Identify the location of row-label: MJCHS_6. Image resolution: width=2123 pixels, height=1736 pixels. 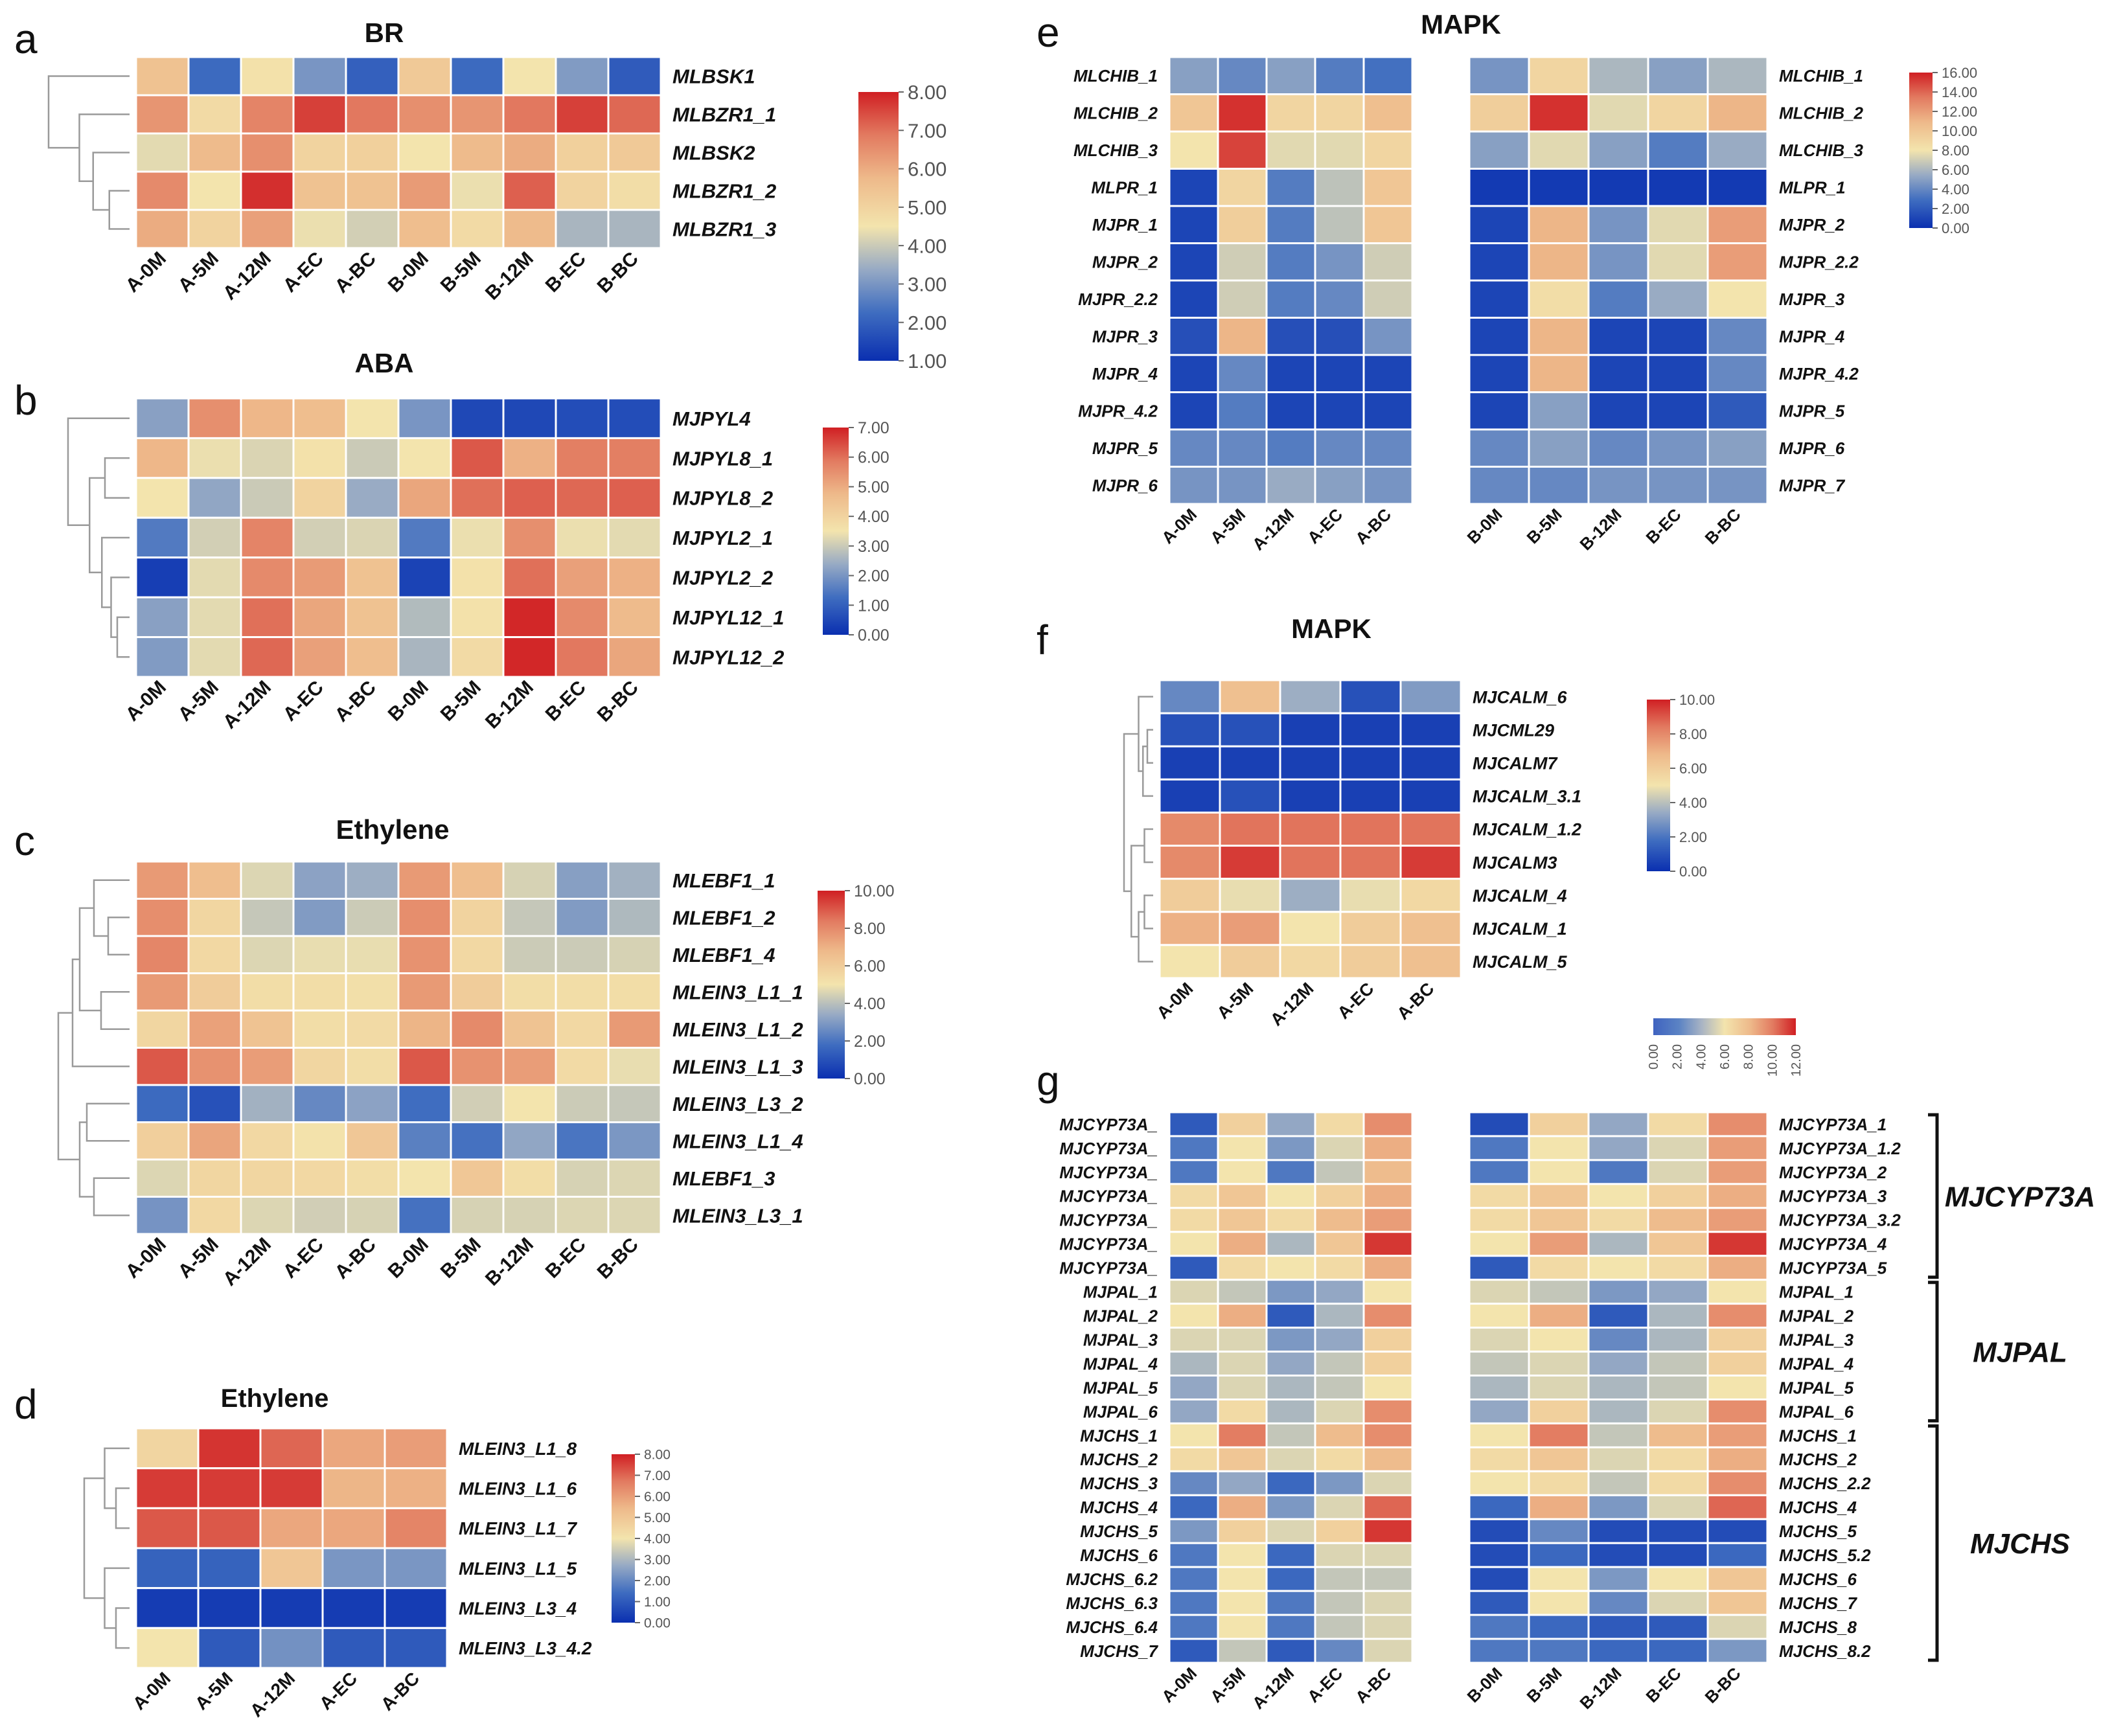
(1818, 1580).